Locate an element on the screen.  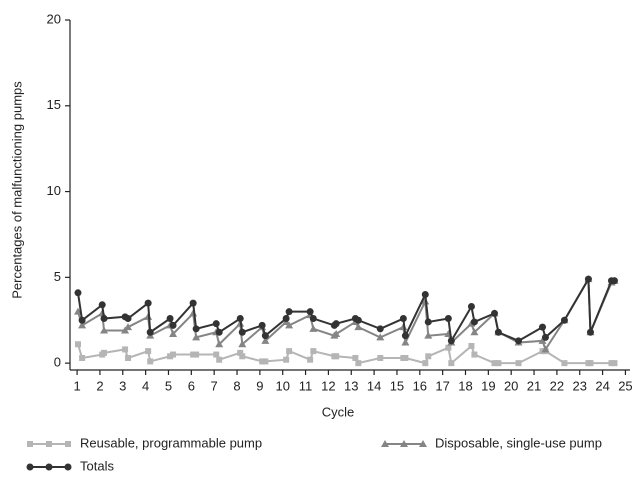
x-tick-label: 8 is located at coordinates (236, 385).